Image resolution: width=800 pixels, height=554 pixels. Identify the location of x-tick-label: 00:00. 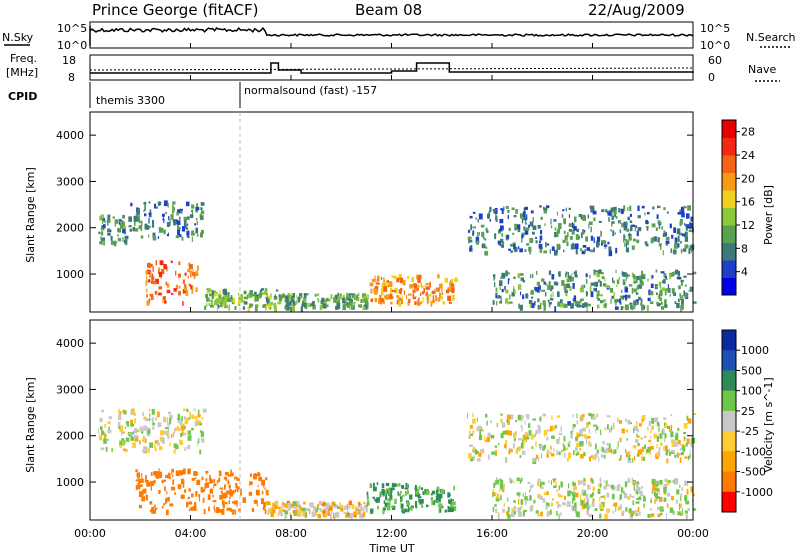
(693, 533).